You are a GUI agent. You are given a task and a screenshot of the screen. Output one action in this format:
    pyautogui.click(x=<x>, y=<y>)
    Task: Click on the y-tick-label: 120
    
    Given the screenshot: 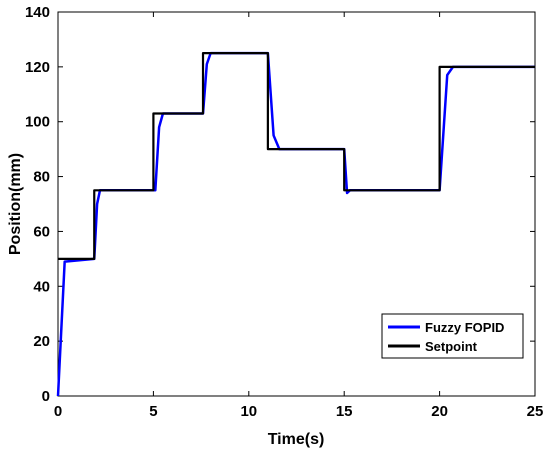 What is the action you would take?
    pyautogui.click(x=37, y=67)
    